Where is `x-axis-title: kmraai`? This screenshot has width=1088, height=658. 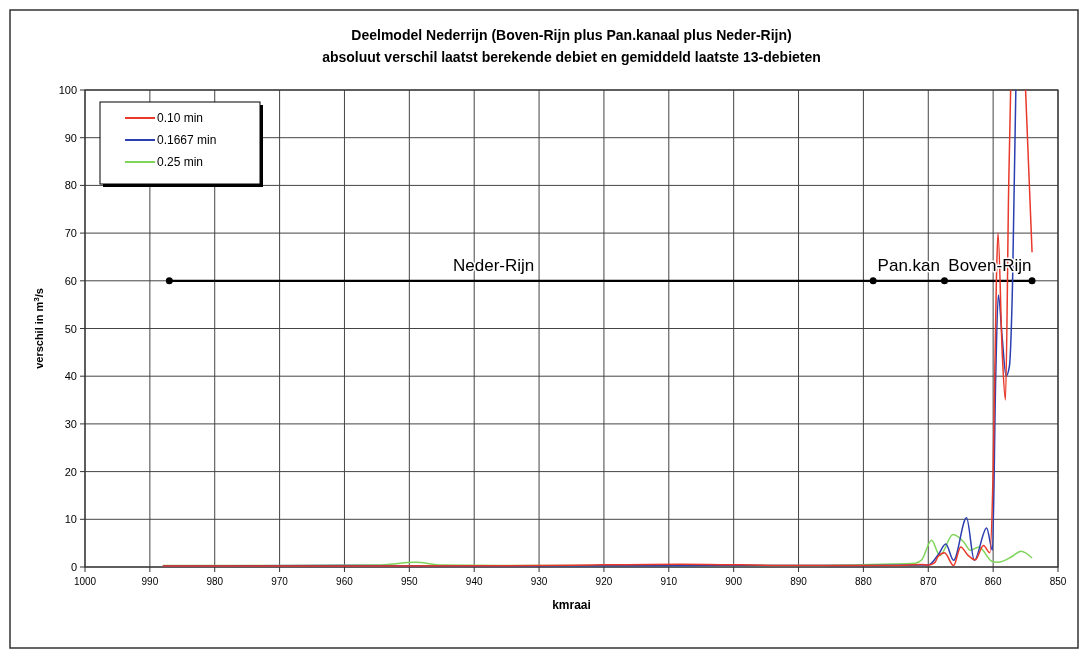 x-axis-title: kmraai is located at coordinates (571, 605).